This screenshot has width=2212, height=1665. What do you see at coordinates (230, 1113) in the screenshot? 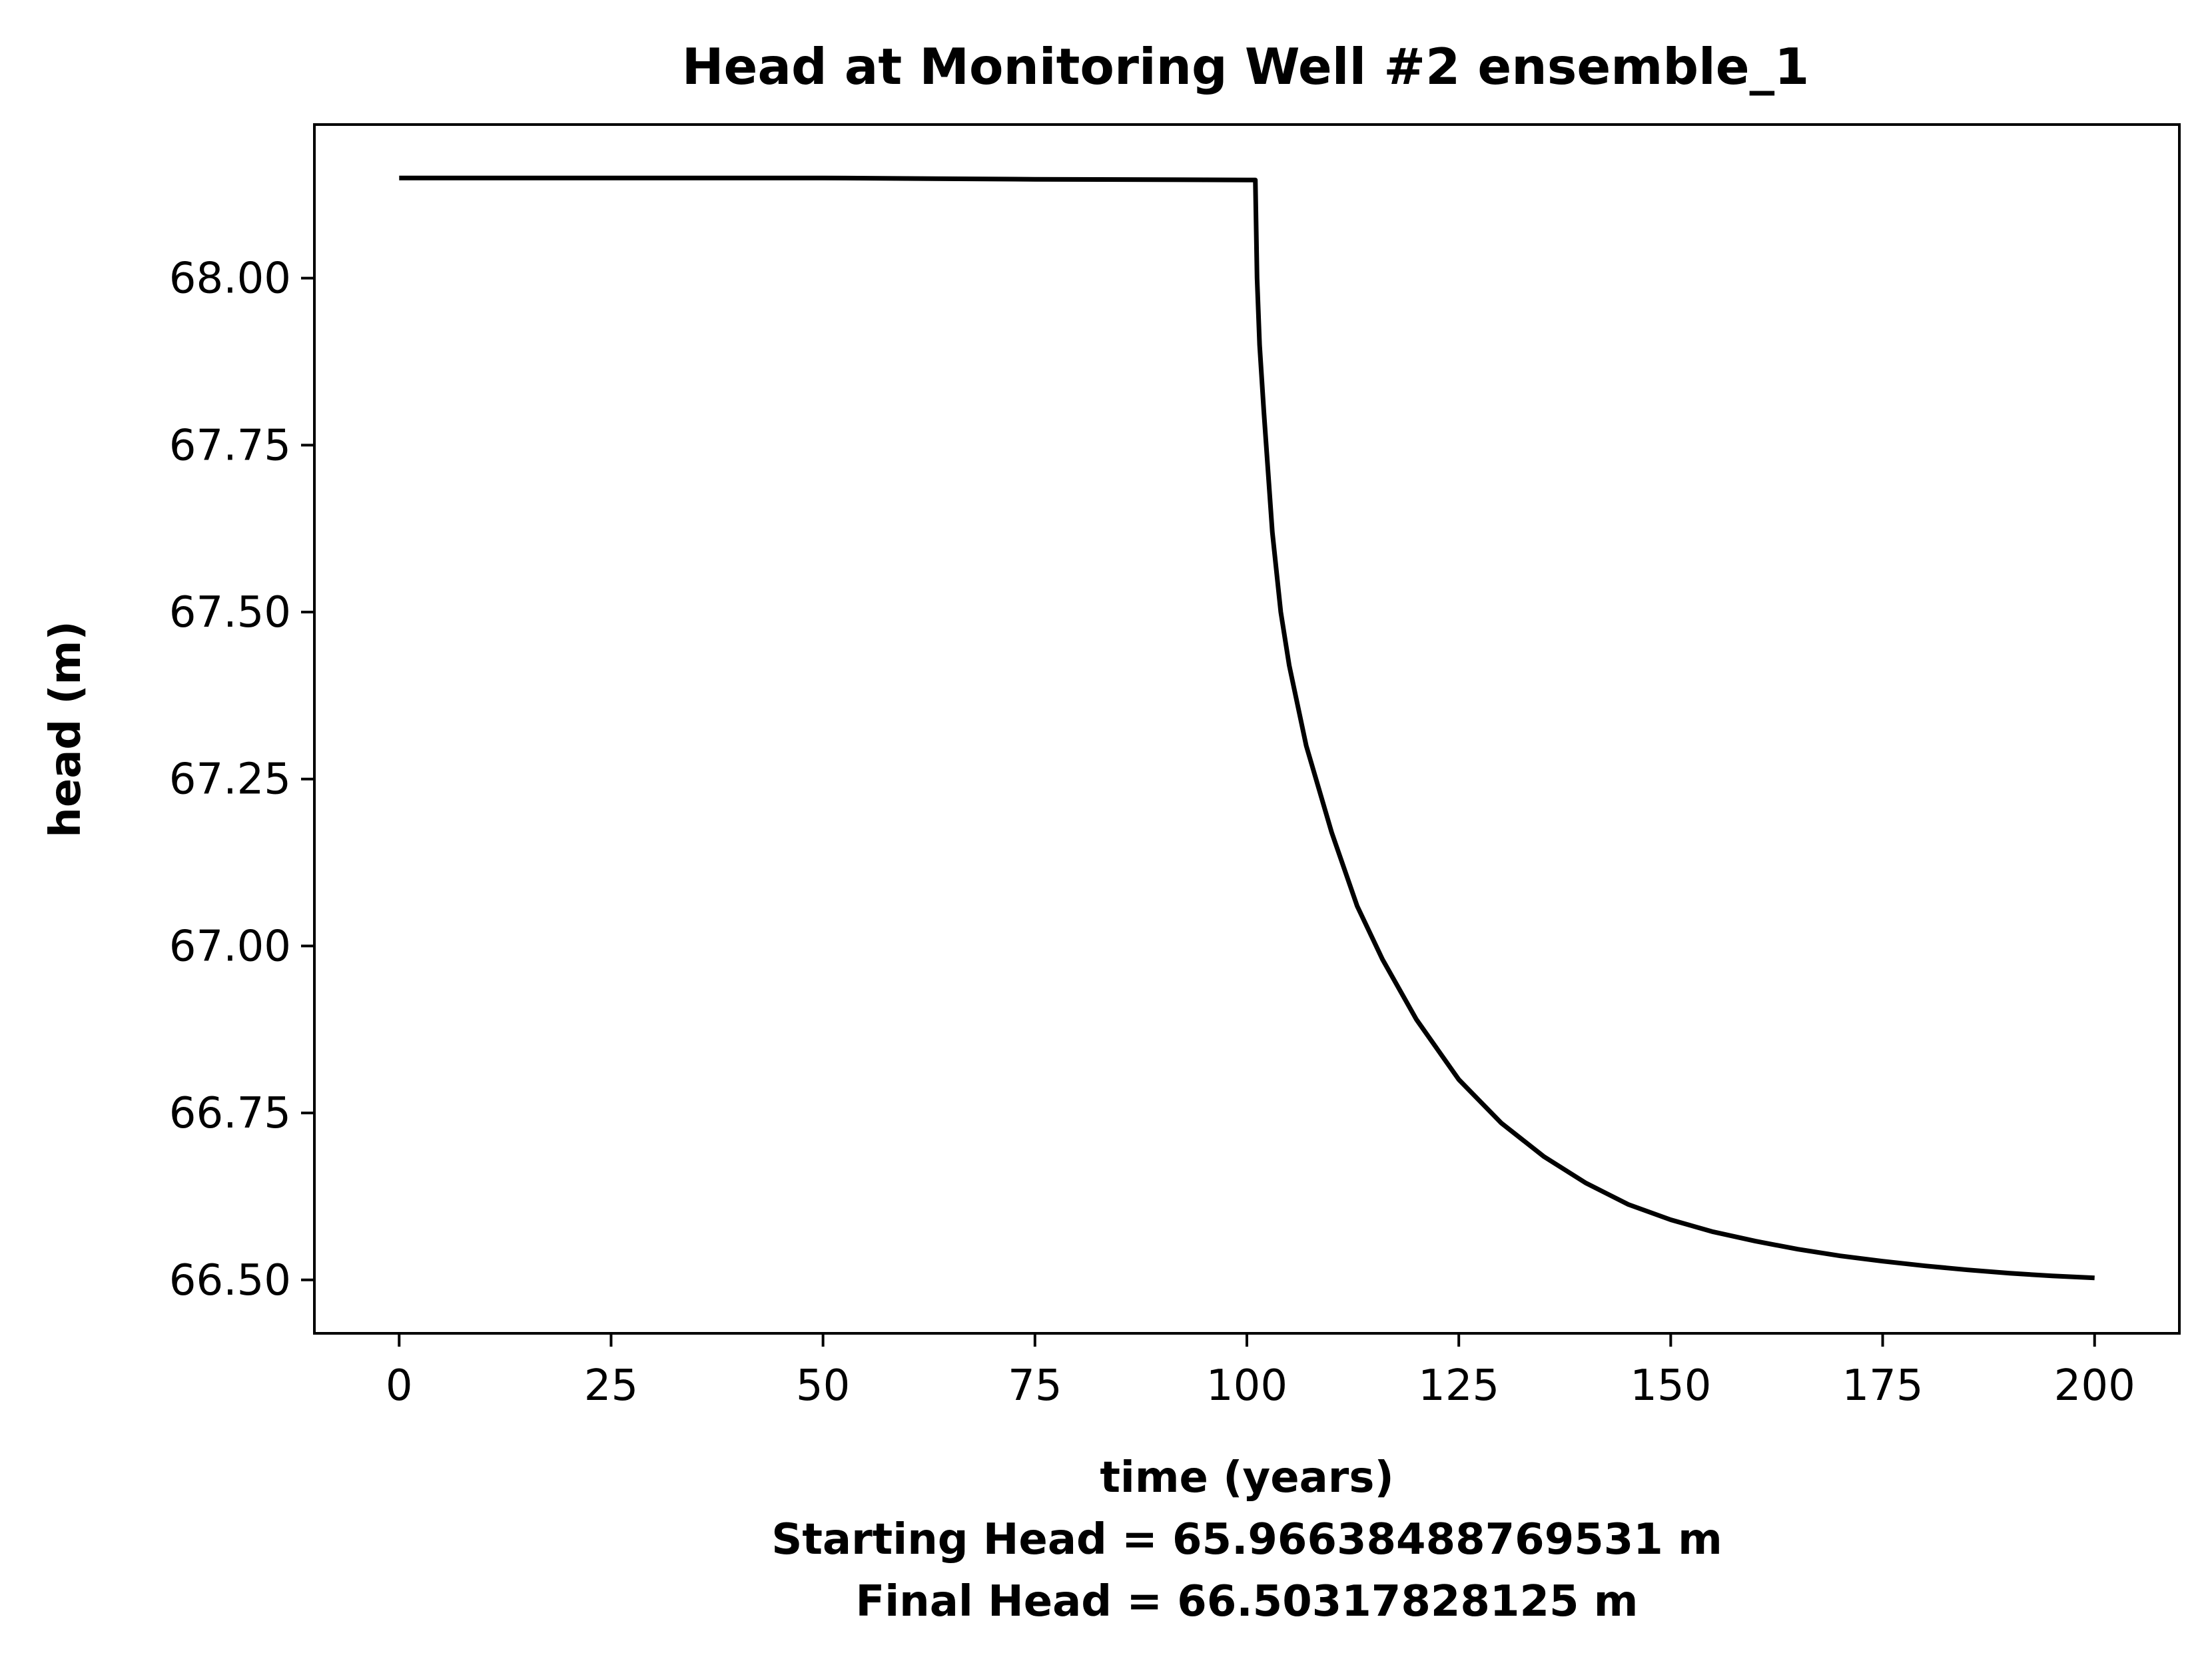
I see `y-tick-label: 66.75` at bounding box center [230, 1113].